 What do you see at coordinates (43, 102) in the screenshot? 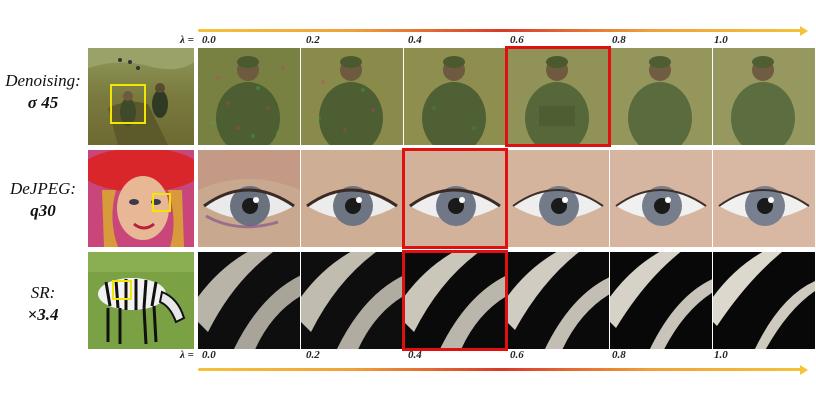
I see `task-param: σ 45` at bounding box center [43, 102].